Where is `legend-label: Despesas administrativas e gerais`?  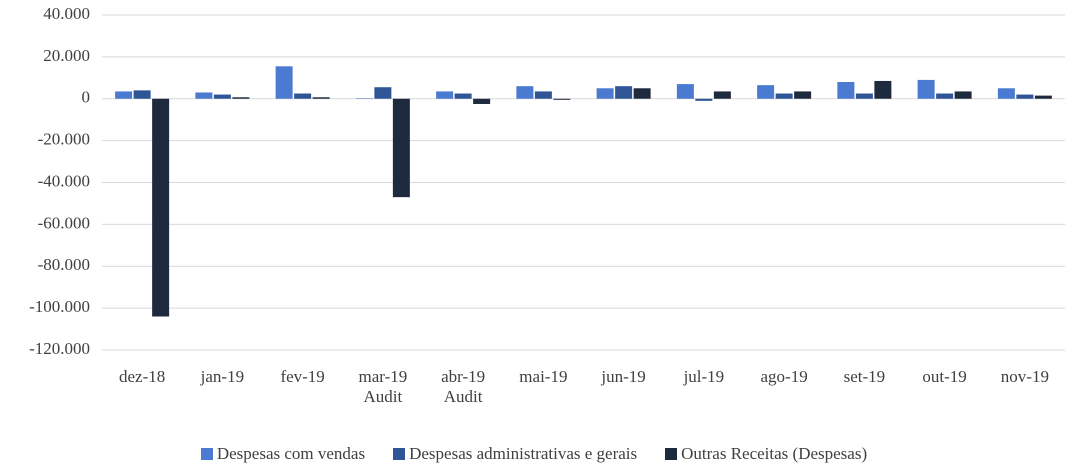
legend-label: Despesas administrativas e gerais is located at coordinates (523, 453).